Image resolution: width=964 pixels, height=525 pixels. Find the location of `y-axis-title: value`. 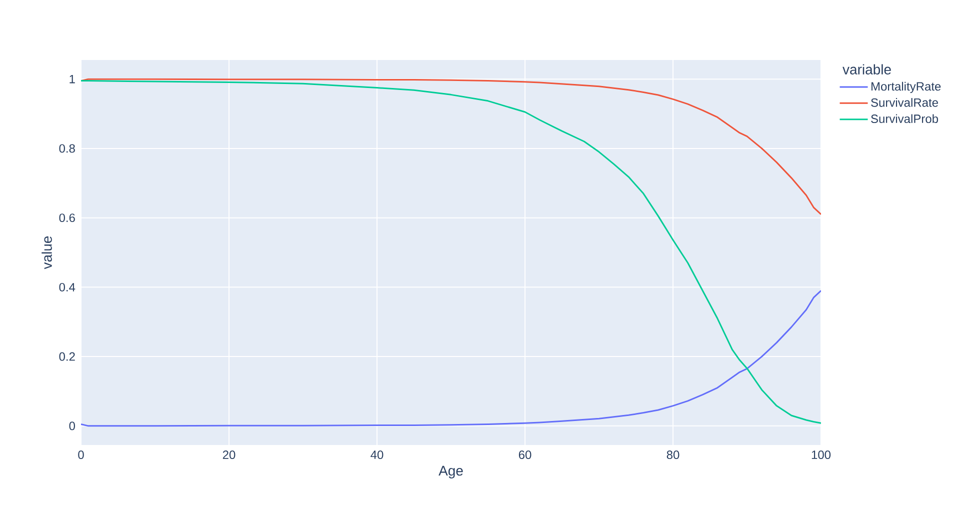

y-axis-title: value is located at coordinates (47, 253).